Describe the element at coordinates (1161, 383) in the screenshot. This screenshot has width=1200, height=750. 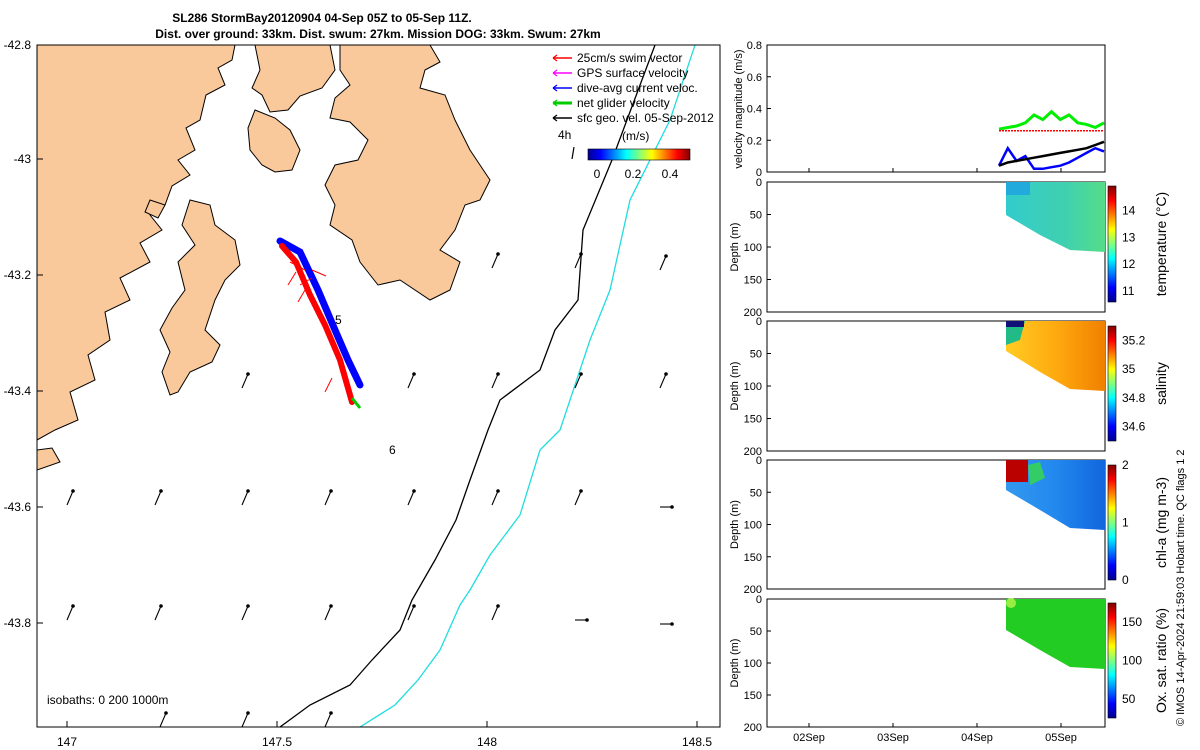
I see `colorbar-label: salinity` at that location.